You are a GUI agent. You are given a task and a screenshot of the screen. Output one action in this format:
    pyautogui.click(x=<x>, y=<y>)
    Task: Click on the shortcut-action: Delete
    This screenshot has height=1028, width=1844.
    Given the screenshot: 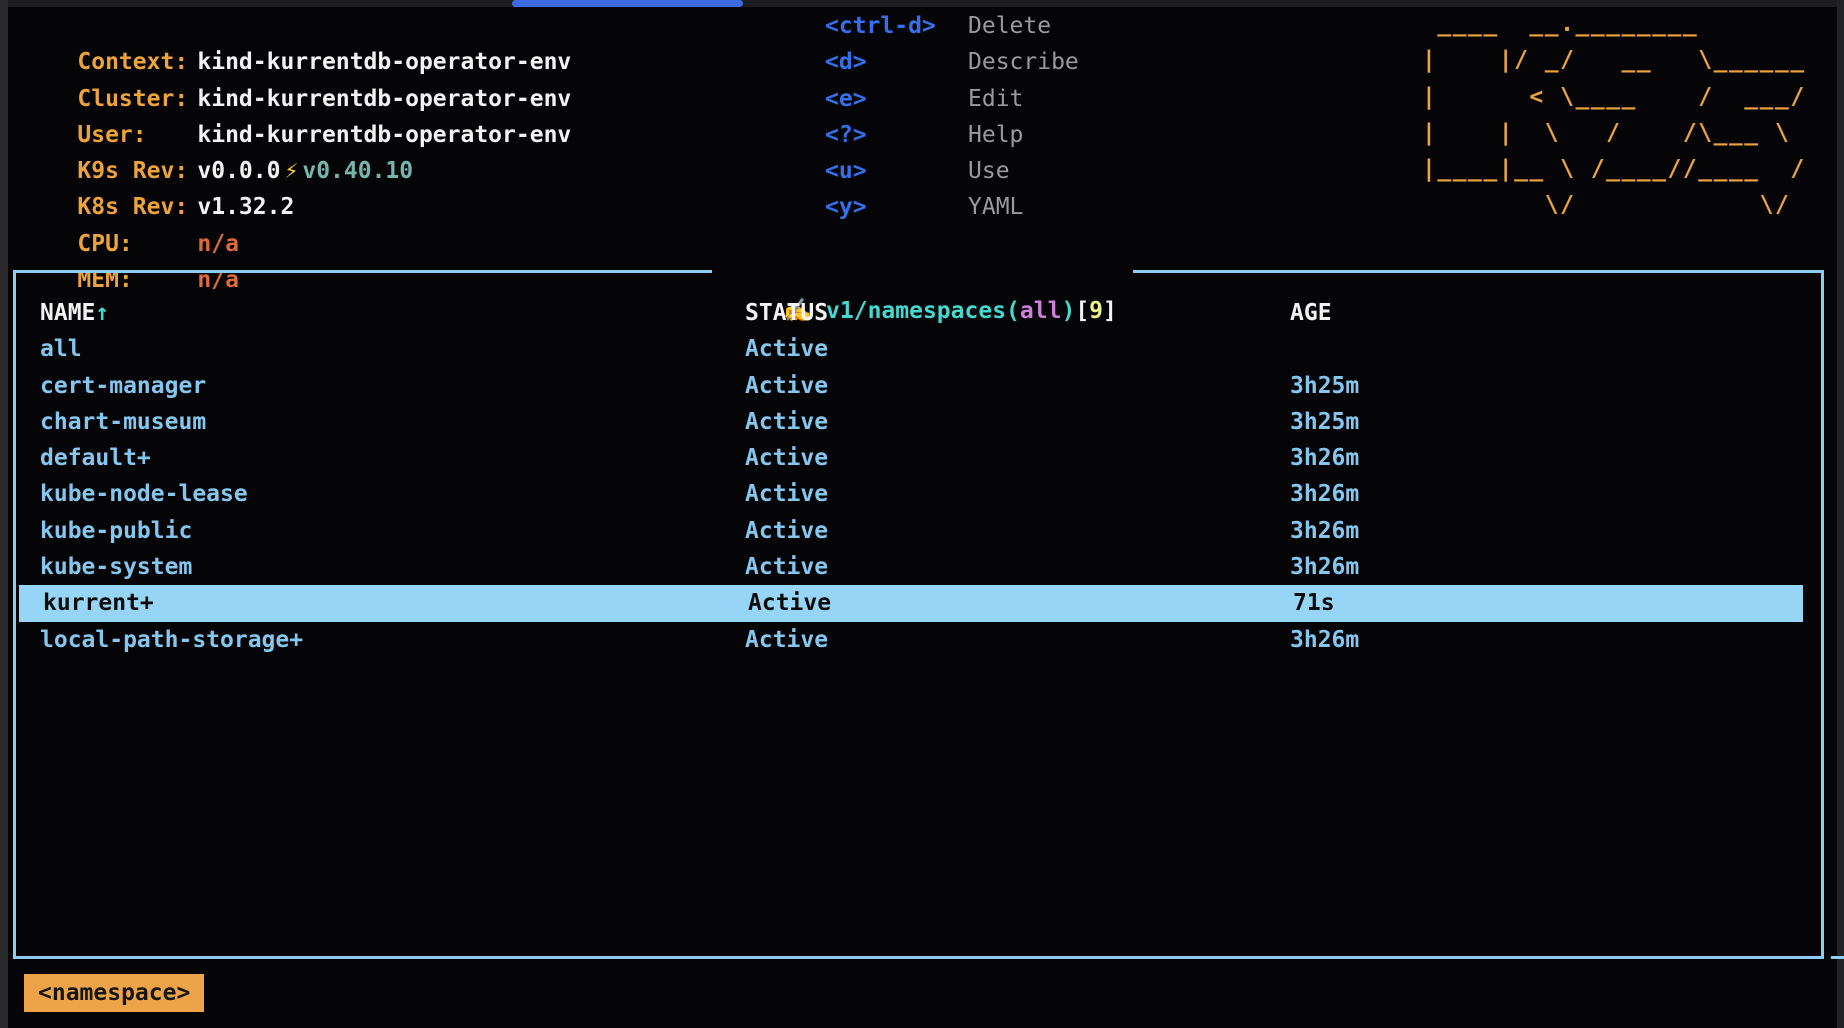 What is the action you would take?
    pyautogui.click(x=1010, y=26)
    